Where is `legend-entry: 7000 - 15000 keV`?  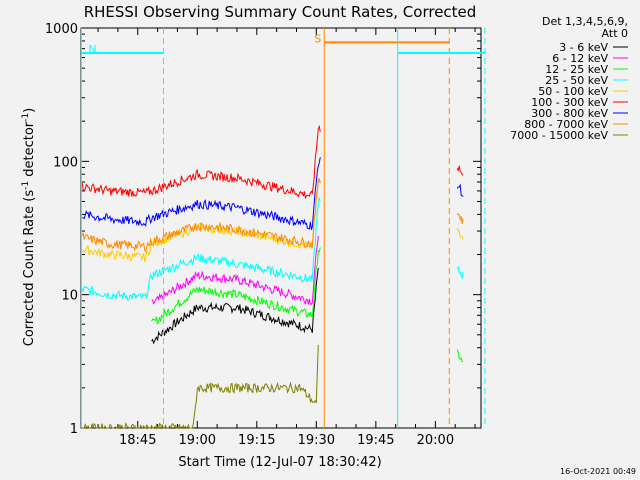
legend-entry: 7000 - 15000 keV is located at coordinates (559, 135).